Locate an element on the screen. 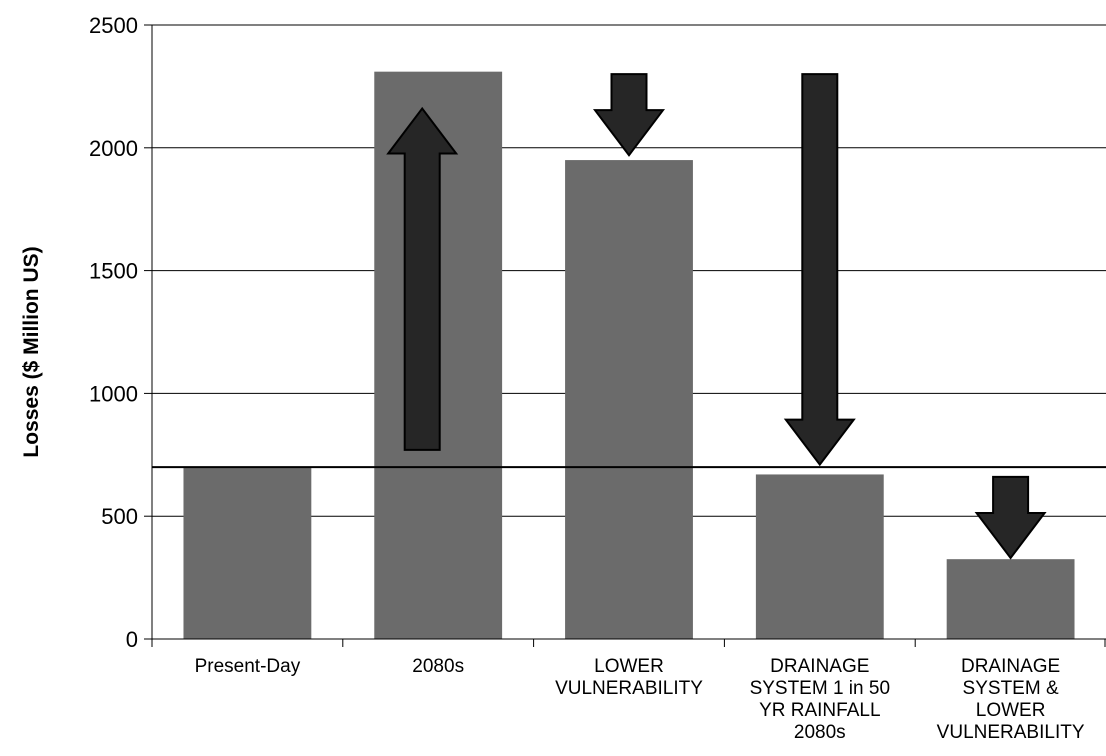  y-axis-title: Losses ($ Million US) is located at coordinates (31, 351).